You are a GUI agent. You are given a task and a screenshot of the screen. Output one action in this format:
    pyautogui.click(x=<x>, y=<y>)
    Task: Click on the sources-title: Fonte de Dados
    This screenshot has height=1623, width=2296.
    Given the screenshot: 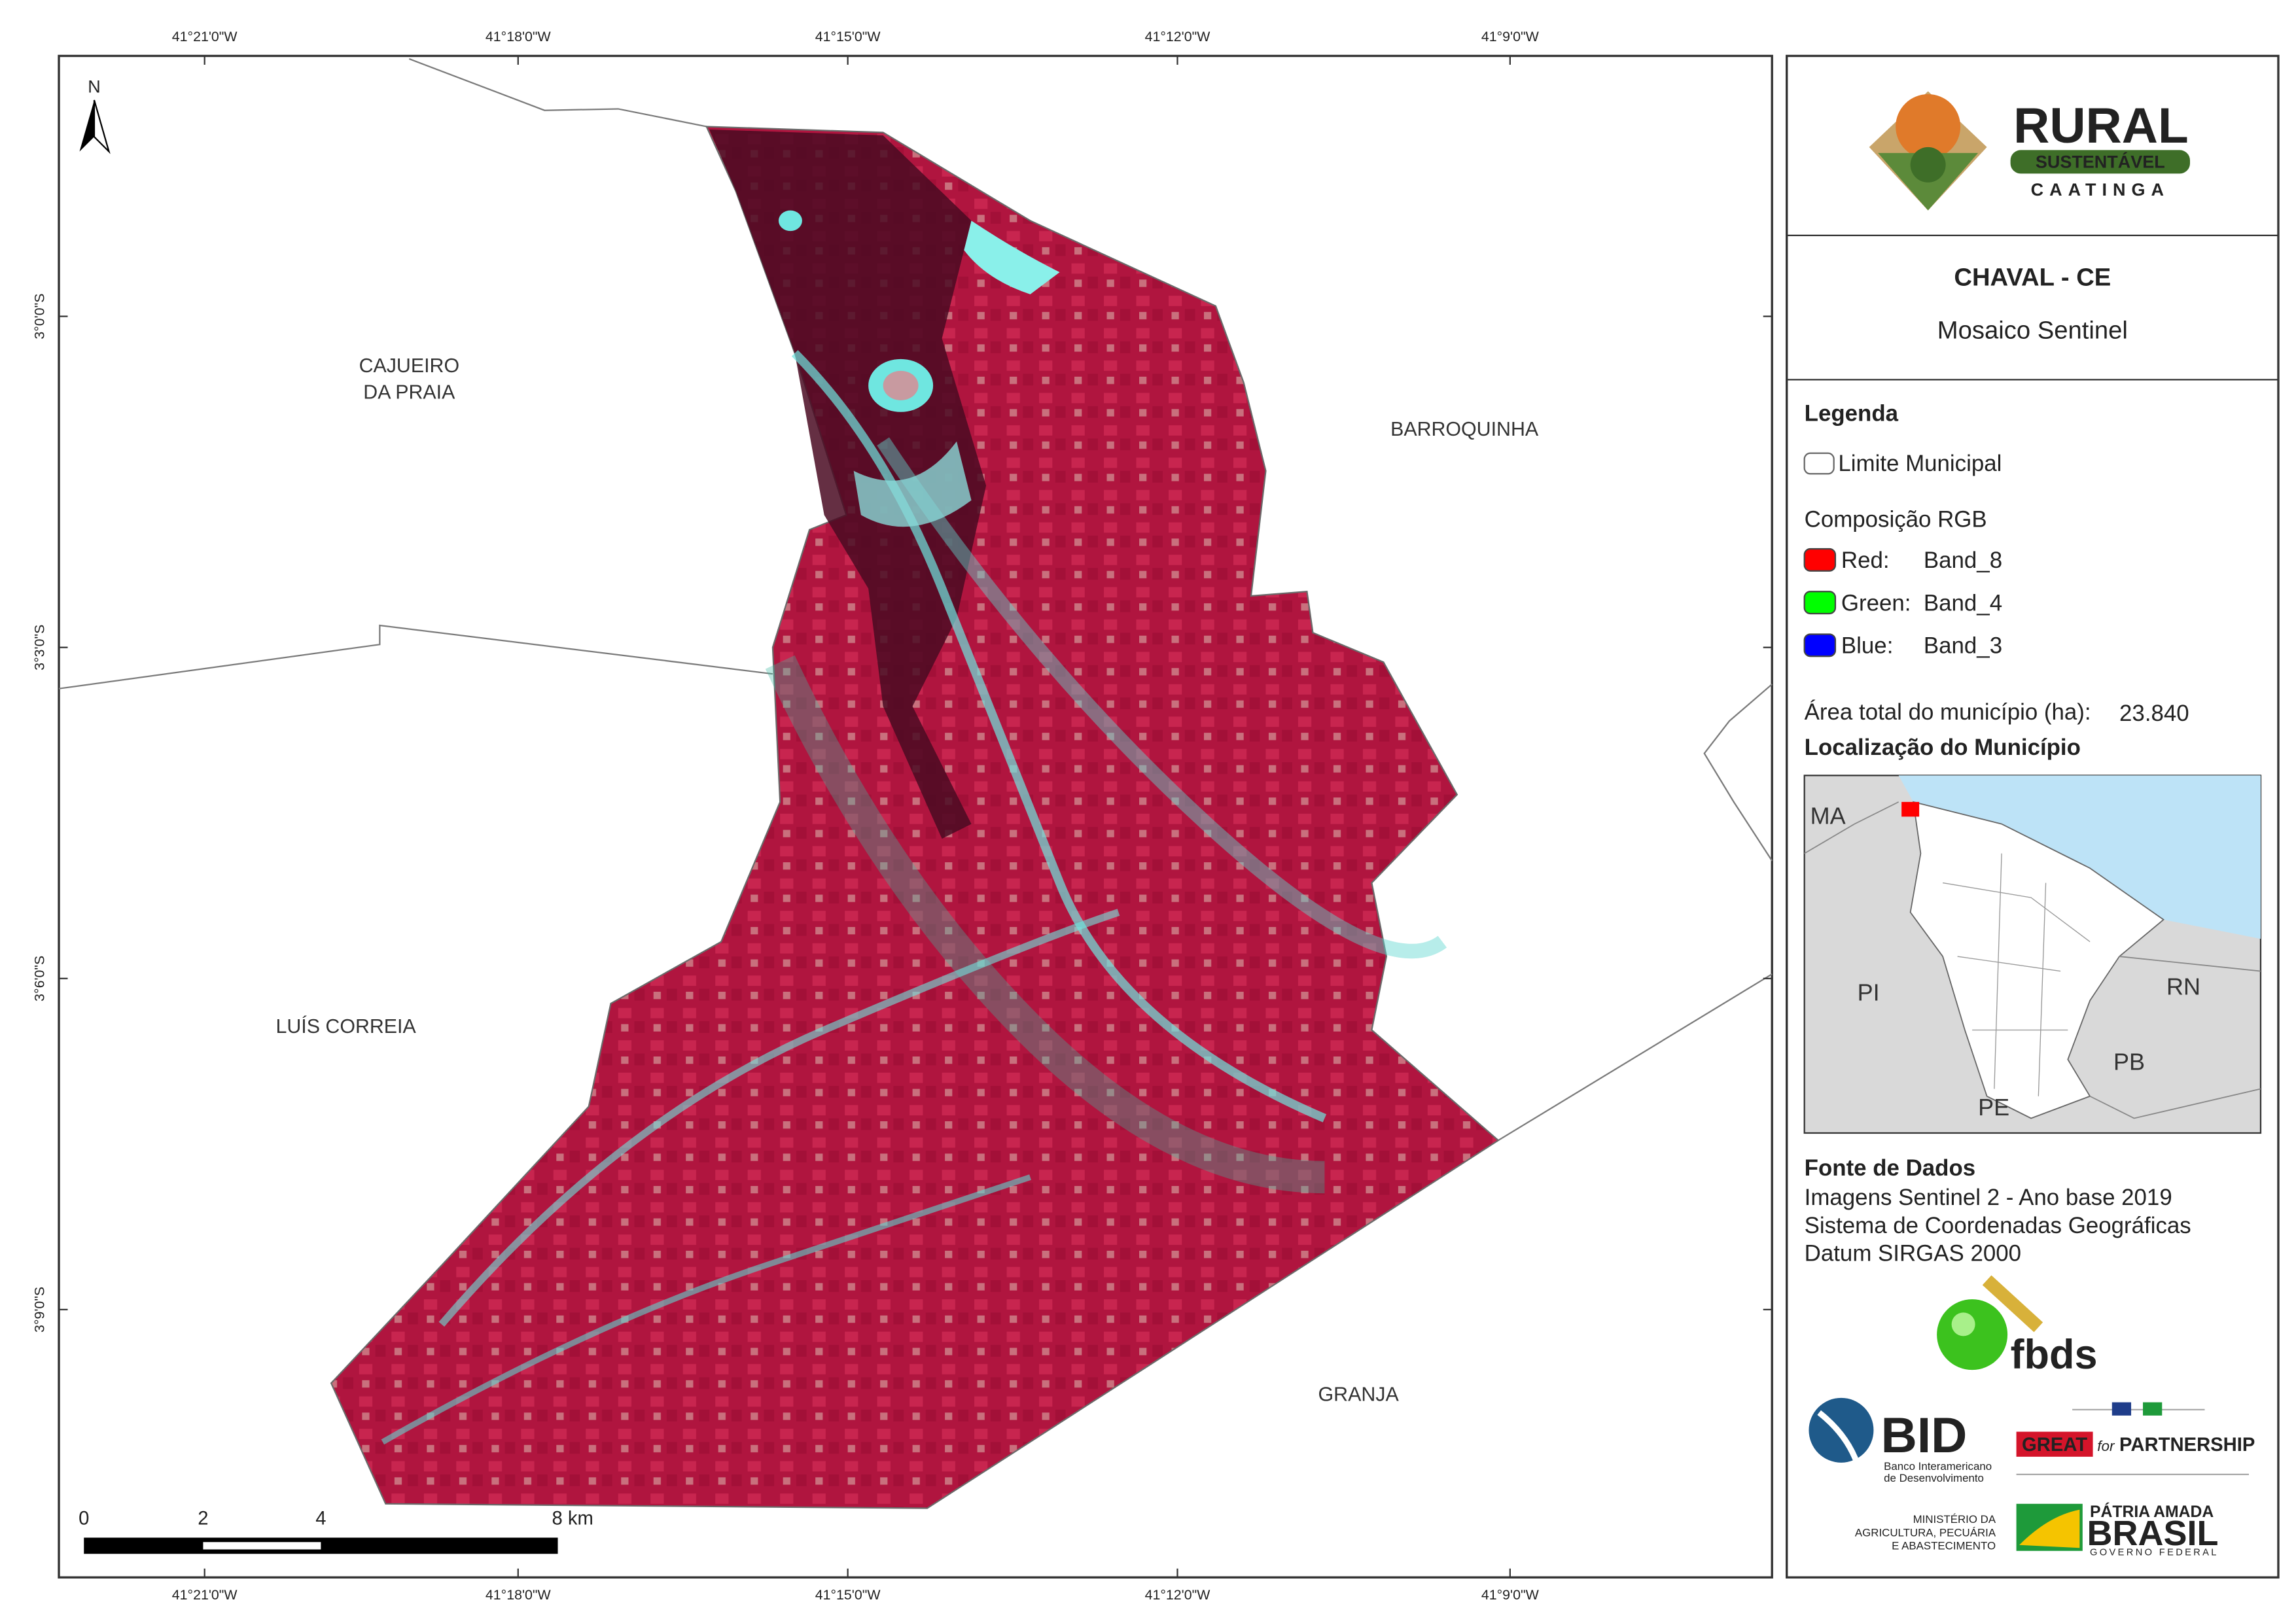 What is the action you would take?
    pyautogui.click(x=1890, y=1168)
    